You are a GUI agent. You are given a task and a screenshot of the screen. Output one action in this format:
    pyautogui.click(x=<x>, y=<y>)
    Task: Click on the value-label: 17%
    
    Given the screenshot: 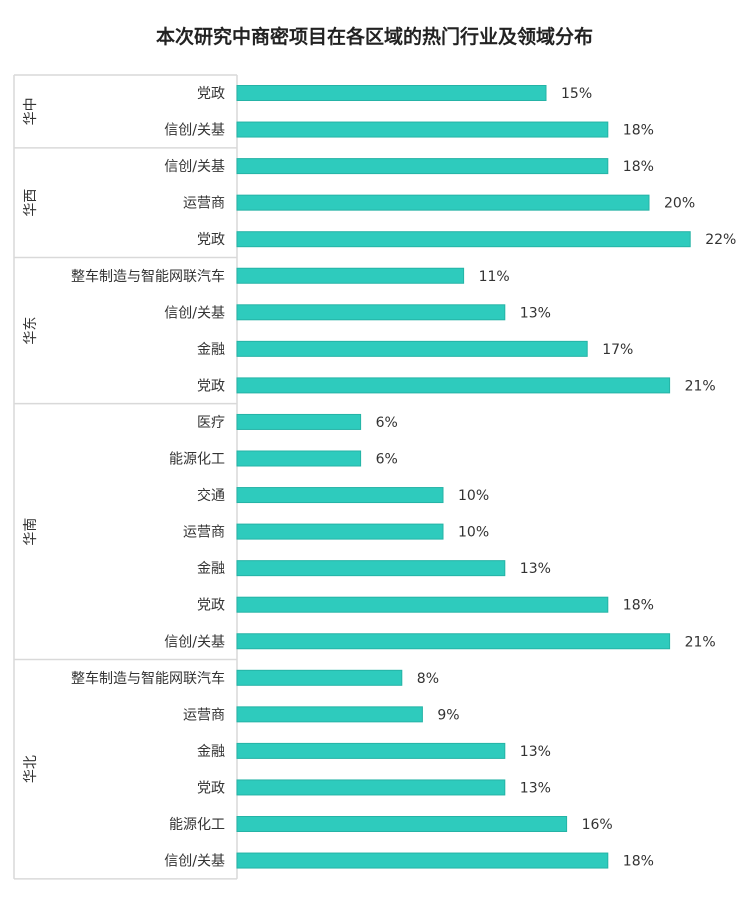 What is the action you would take?
    pyautogui.click(x=617, y=350)
    